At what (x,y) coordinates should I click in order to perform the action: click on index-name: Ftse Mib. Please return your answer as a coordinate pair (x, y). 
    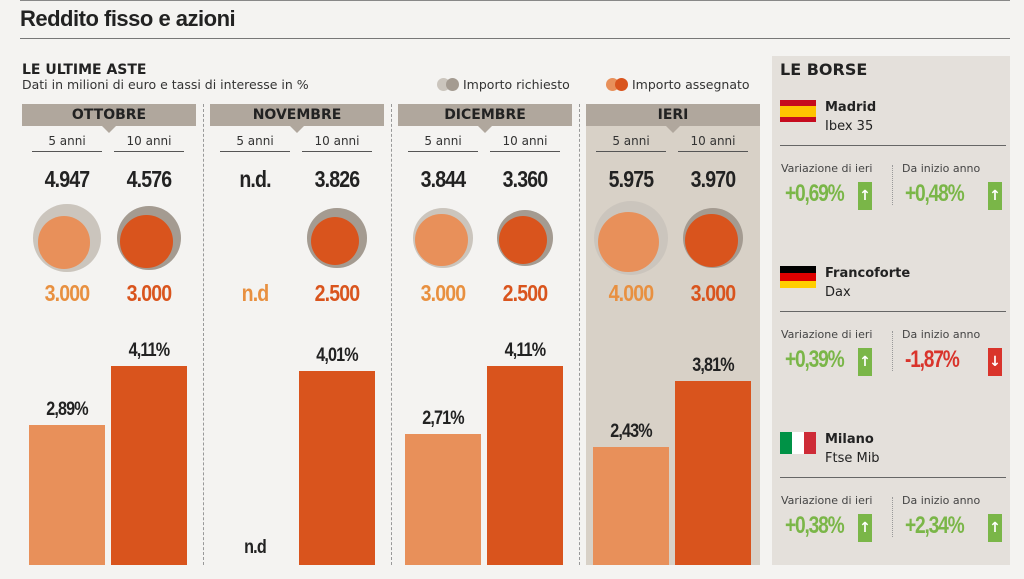
    Looking at the image, I should click on (852, 458).